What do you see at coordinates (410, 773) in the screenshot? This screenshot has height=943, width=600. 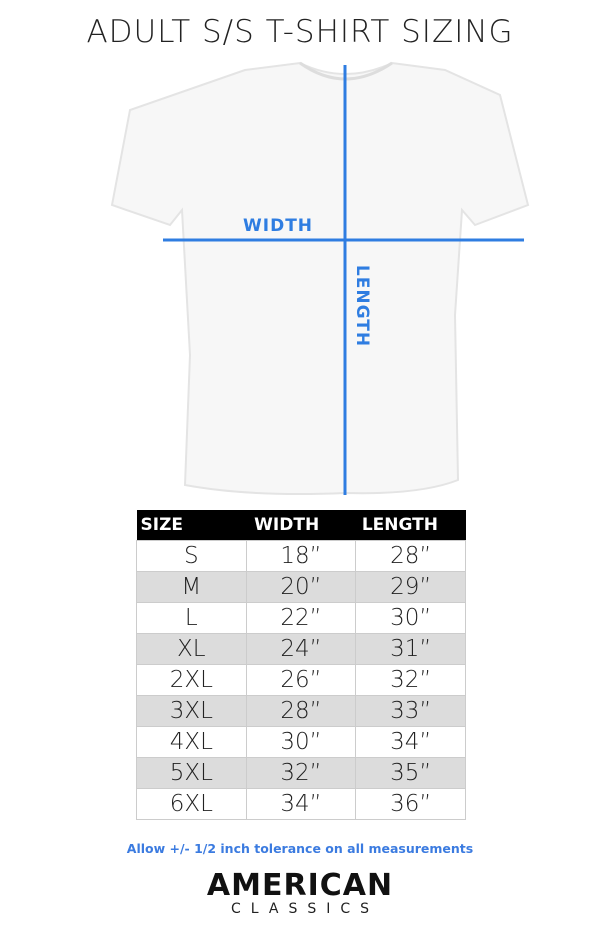 I see `cell-length: 35”` at bounding box center [410, 773].